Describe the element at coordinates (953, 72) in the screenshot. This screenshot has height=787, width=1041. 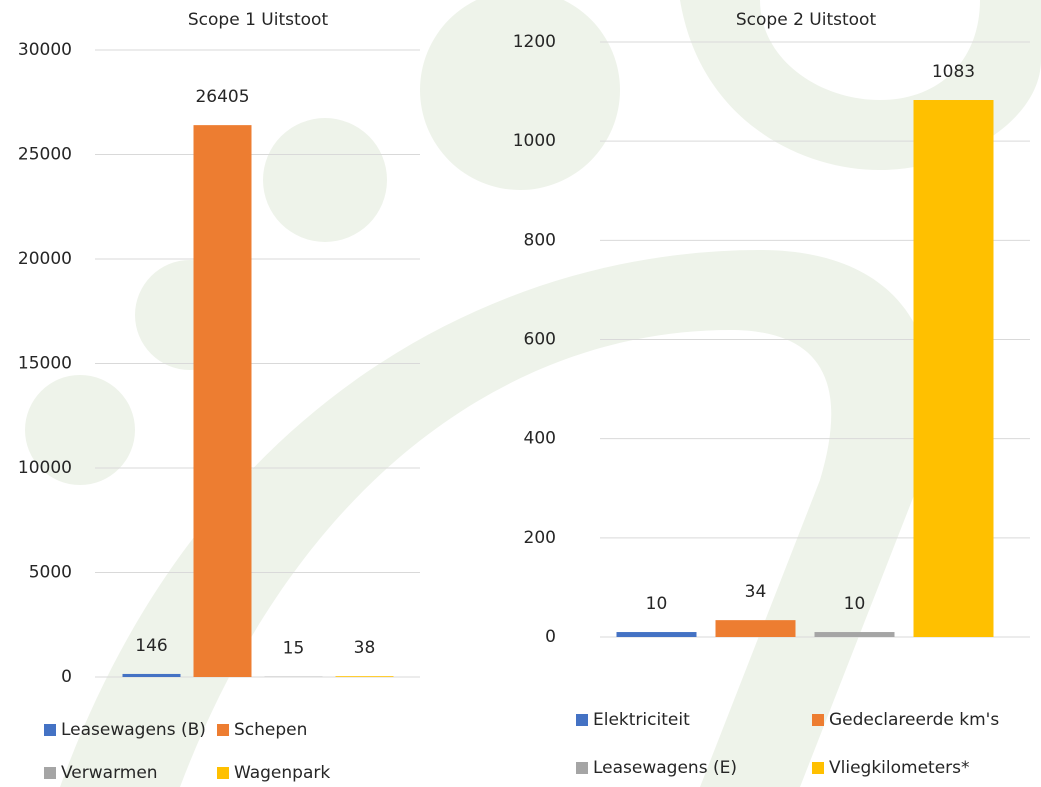
I see `data-label: 1083` at that location.